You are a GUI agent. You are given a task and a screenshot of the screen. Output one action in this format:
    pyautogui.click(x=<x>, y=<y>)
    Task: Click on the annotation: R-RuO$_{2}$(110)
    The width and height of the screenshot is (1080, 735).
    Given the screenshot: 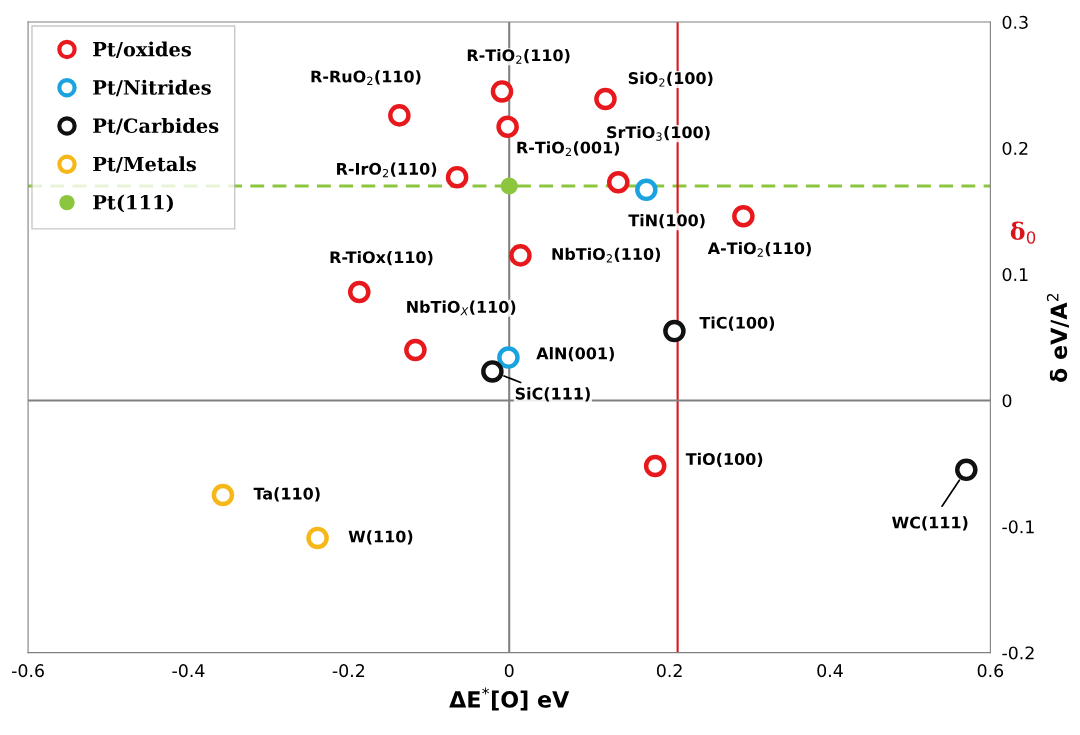 What is the action you would take?
    pyautogui.click(x=366, y=77)
    